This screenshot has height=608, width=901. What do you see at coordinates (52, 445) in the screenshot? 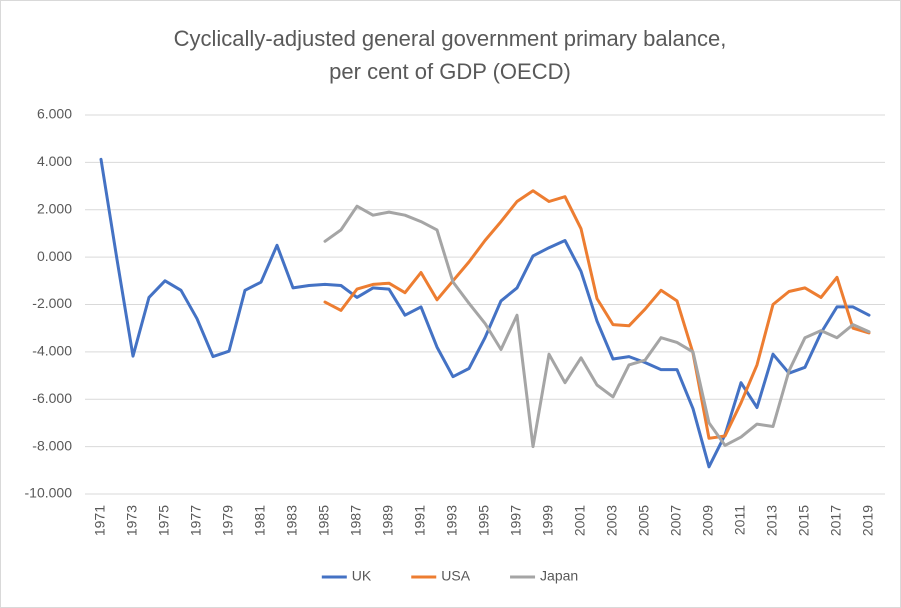
I see `y-tick-label: -8.000` at bounding box center [52, 445].